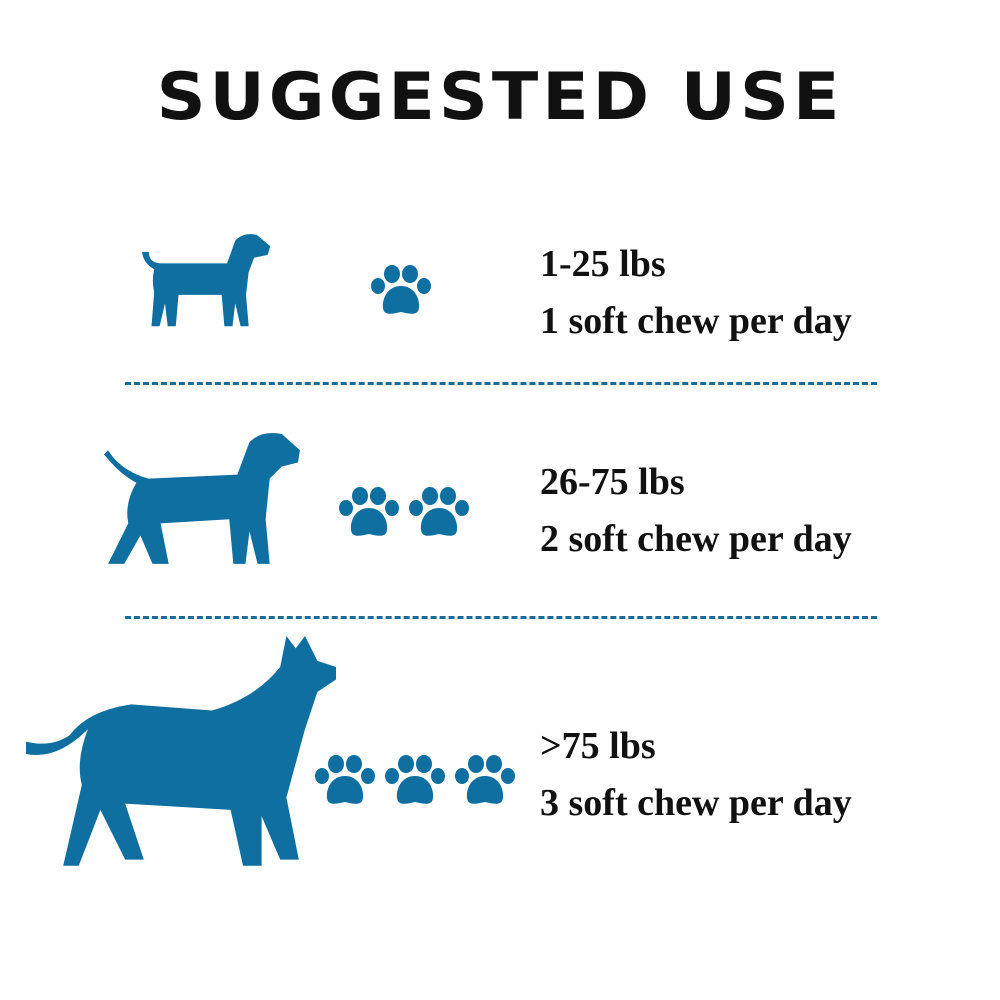 The image size is (1000, 1000). I want to click on page-title: SUGGESTED USE, so click(500, 97).